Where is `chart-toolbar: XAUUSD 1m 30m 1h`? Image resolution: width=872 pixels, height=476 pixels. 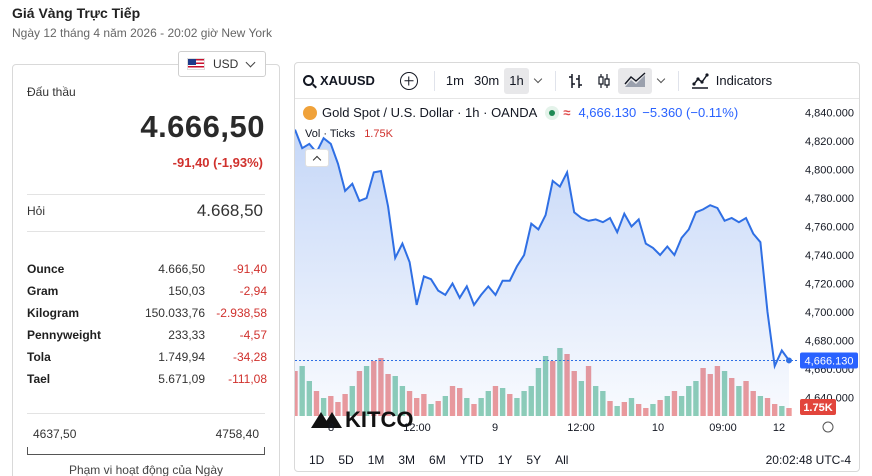
chart-toolbar: XAUUSD 1m 30m 1h is located at coordinates (577, 81).